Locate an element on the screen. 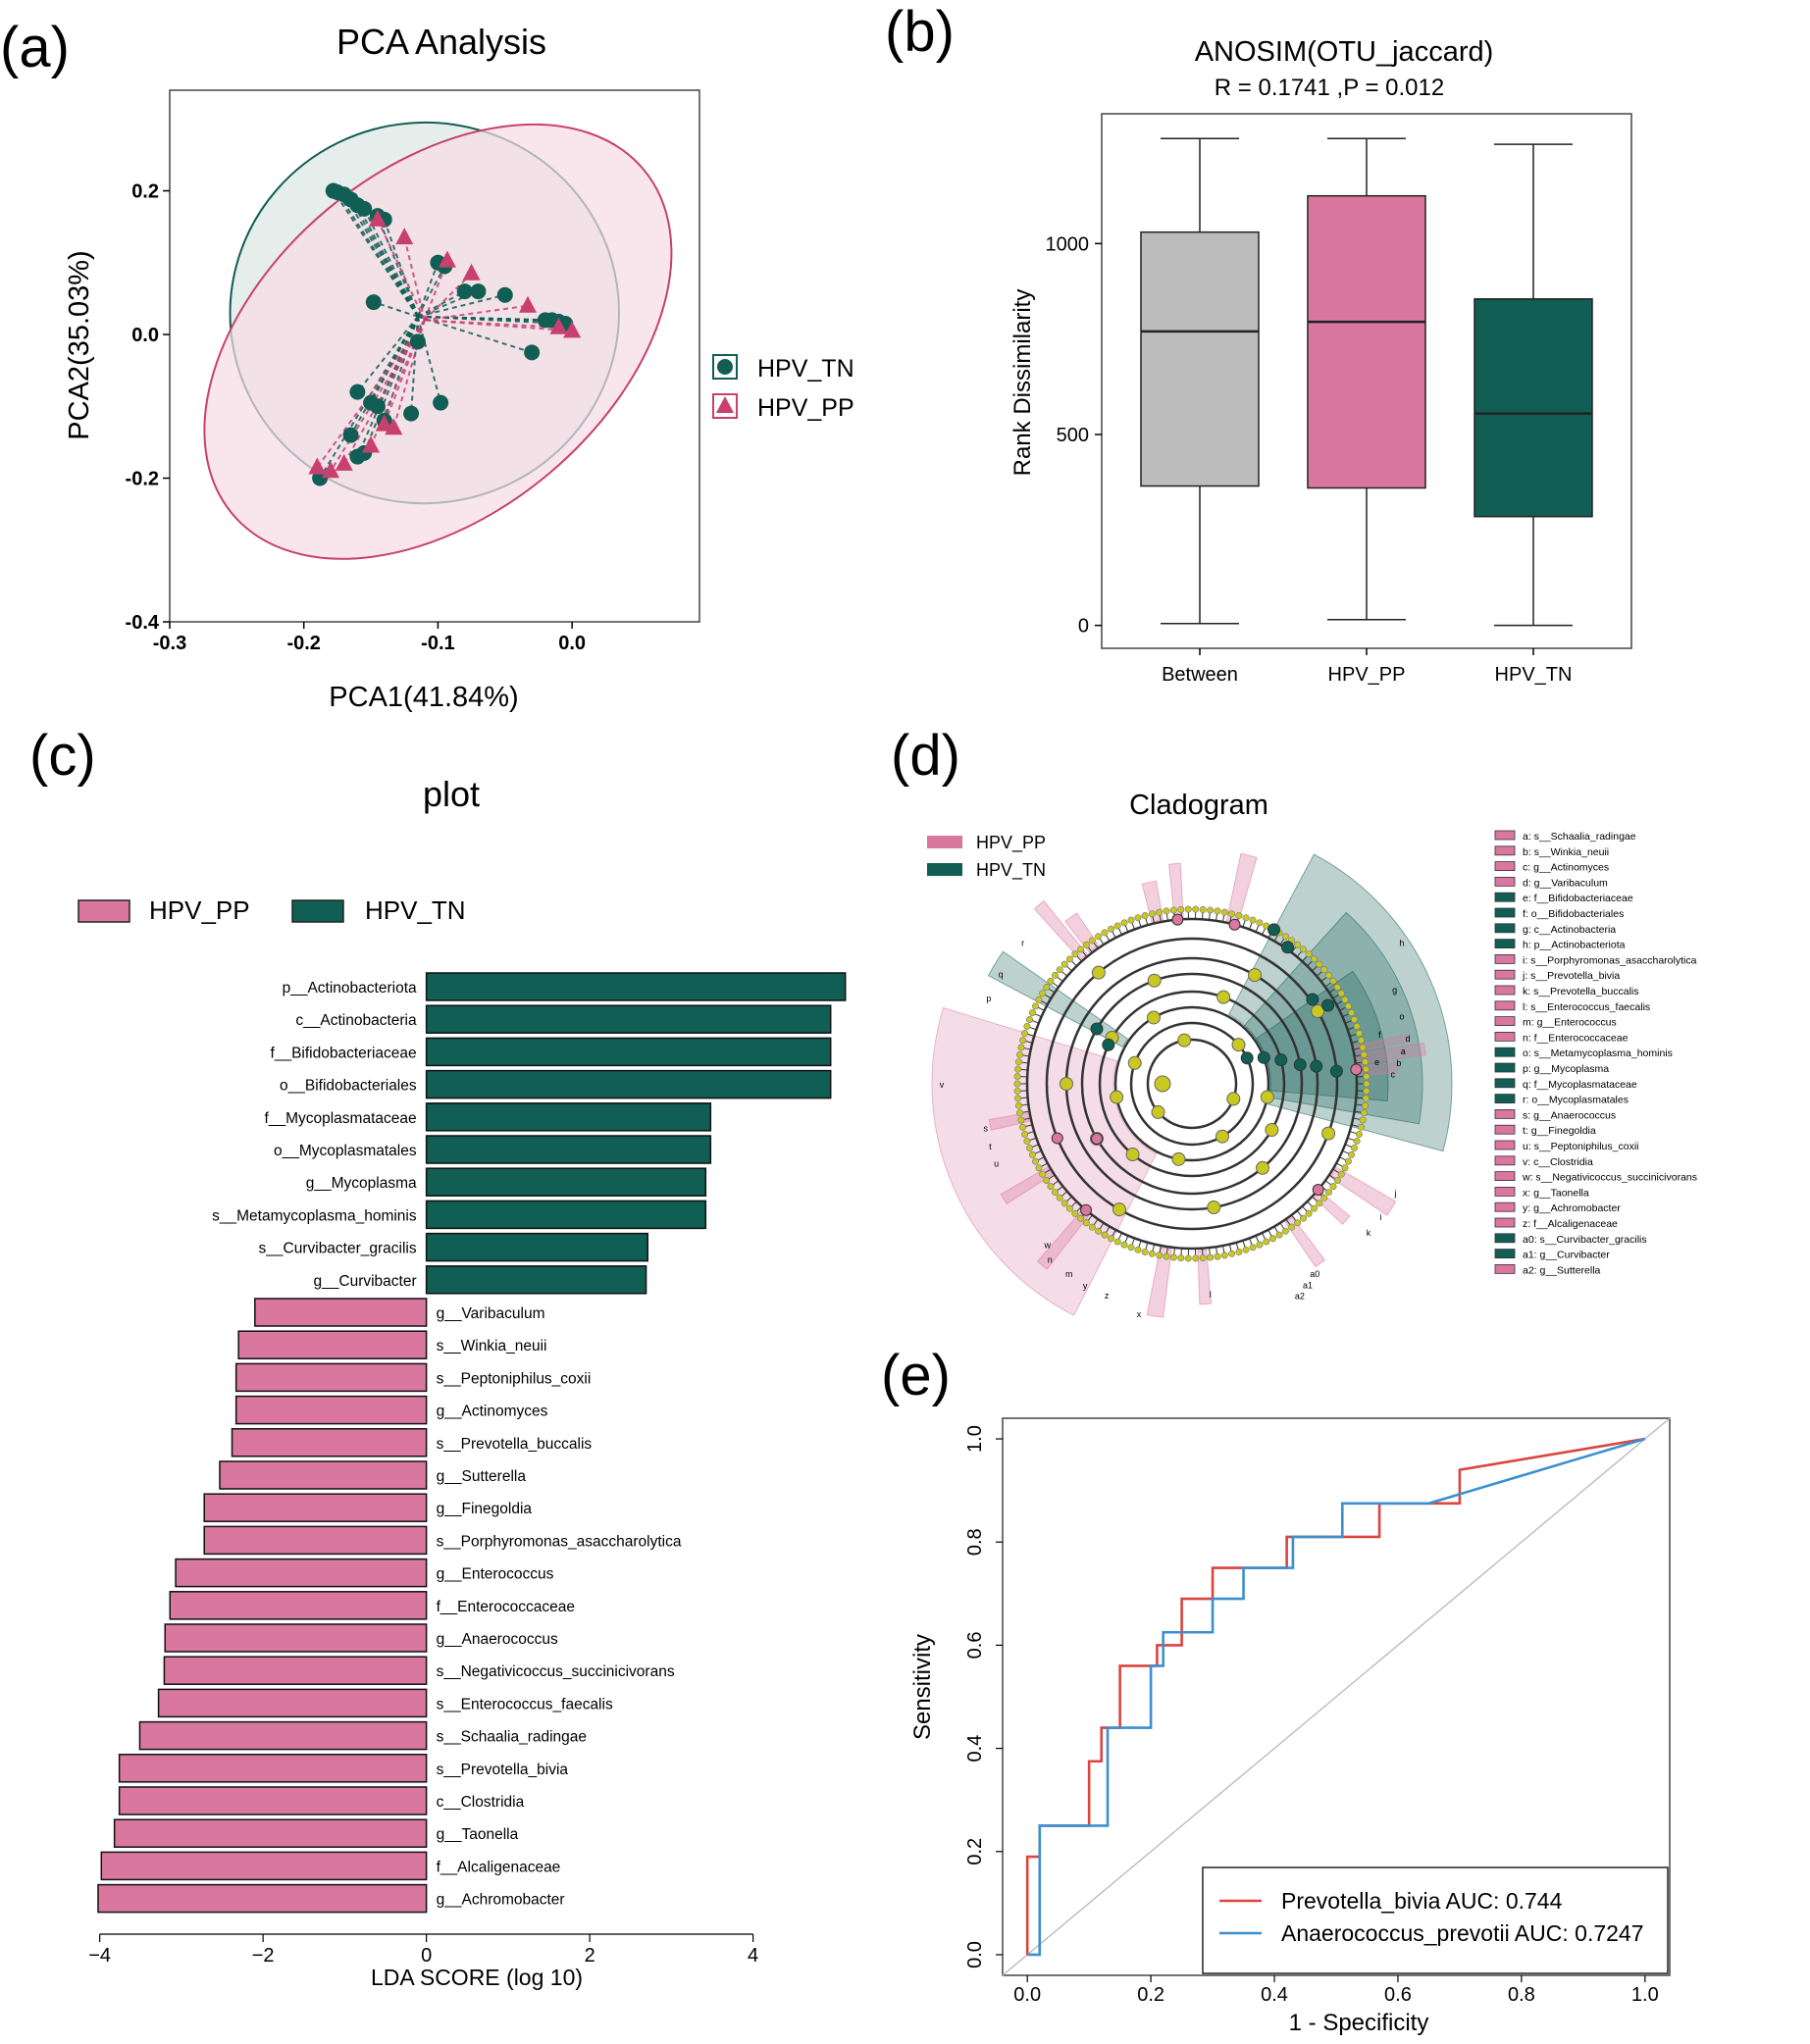 The image size is (1810, 2044). x-tick-label: 0.6 is located at coordinates (1398, 1995).